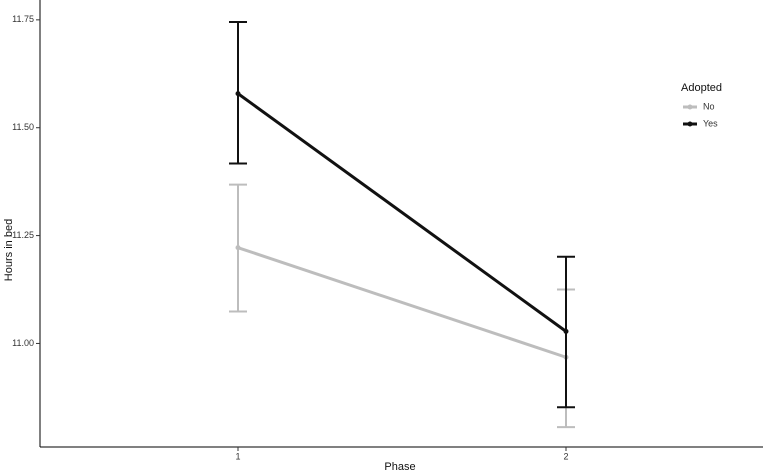 This screenshot has height=474, width=765. Describe the element at coordinates (23, 235) in the screenshot. I see `y-tick-label: 11.25` at that location.